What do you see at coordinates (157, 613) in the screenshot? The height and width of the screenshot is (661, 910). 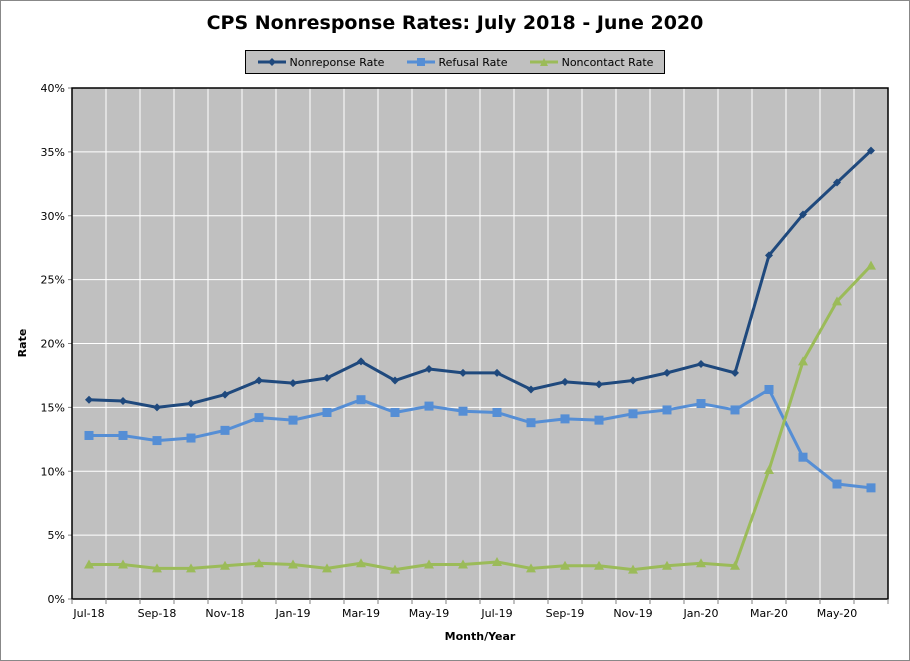 I see `x-tick-label: Sep-18` at bounding box center [157, 613].